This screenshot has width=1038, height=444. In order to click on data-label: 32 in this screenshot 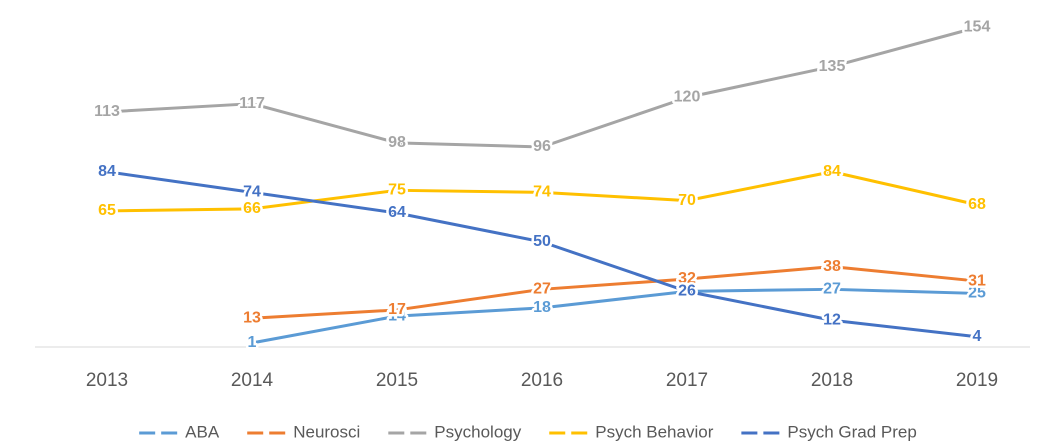, I will do `click(687, 278)`.